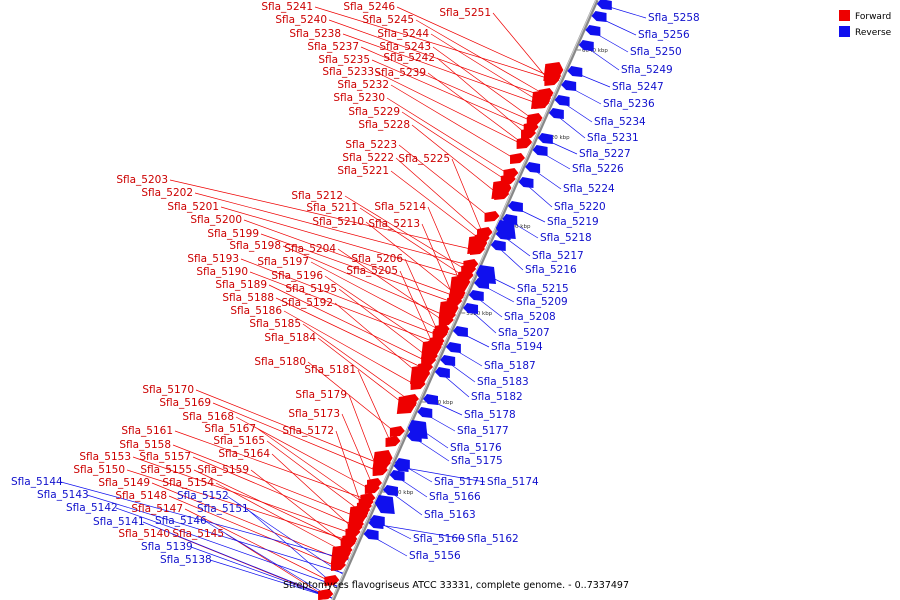 The height and width of the screenshot is (600, 900). I want to click on gene-label-forward: Sfla_5145, so click(198, 534).